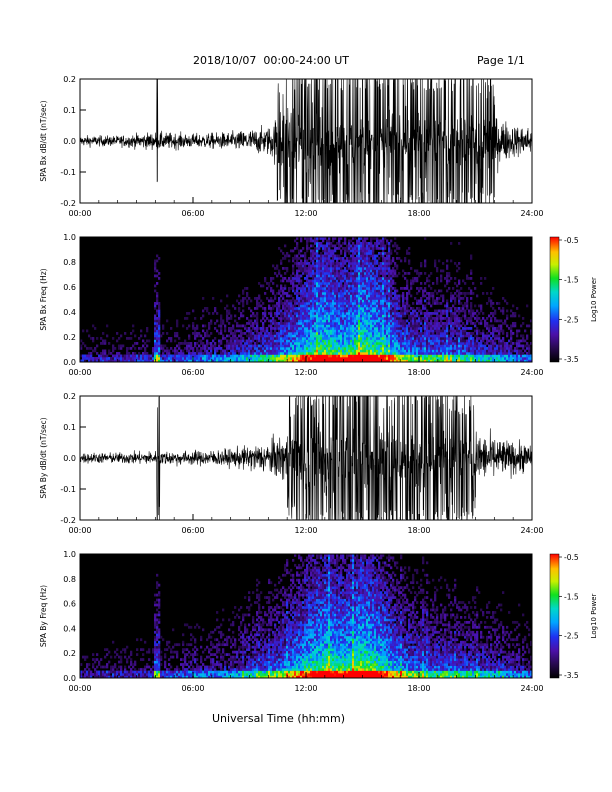 This screenshot has width=612, height=792. Describe the element at coordinates (43, 140) in the screenshot. I see `y-axis-label: SPA Bx dB/dt (nT/sec)` at that location.